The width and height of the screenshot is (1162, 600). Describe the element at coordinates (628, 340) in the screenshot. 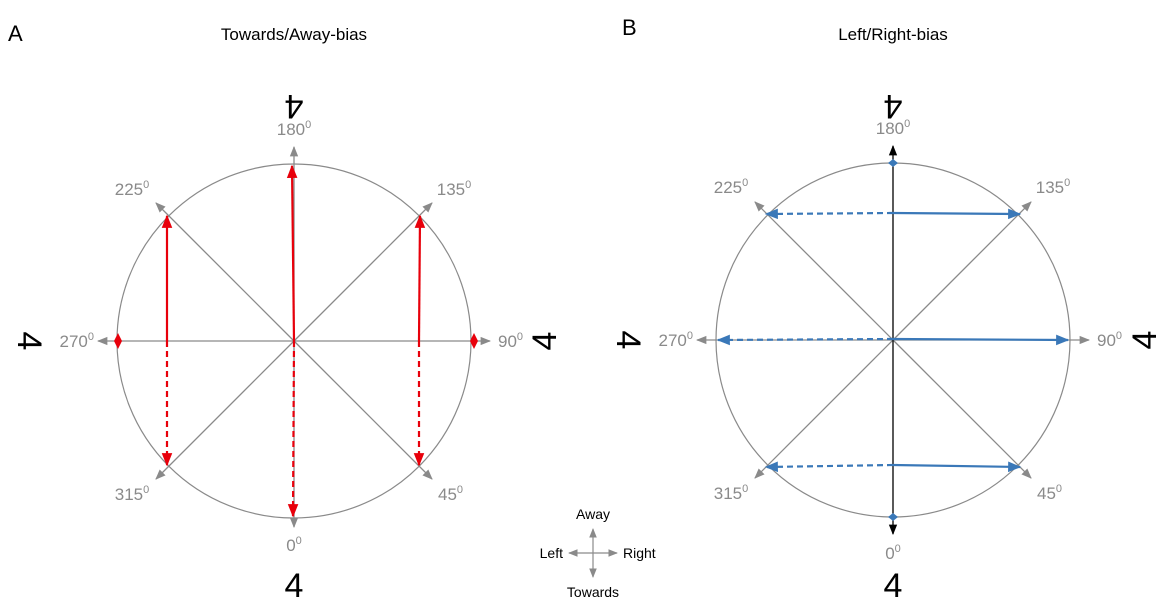

I see `panel-b-digit-left: 4` at that location.